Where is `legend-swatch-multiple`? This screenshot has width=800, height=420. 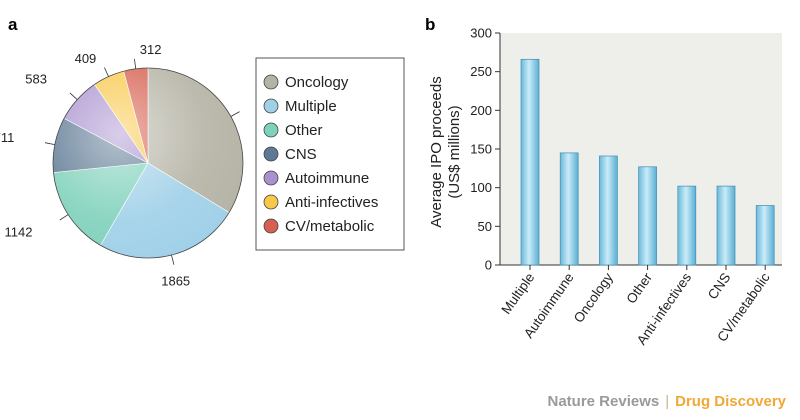 legend-swatch-multiple is located at coordinates (271, 106).